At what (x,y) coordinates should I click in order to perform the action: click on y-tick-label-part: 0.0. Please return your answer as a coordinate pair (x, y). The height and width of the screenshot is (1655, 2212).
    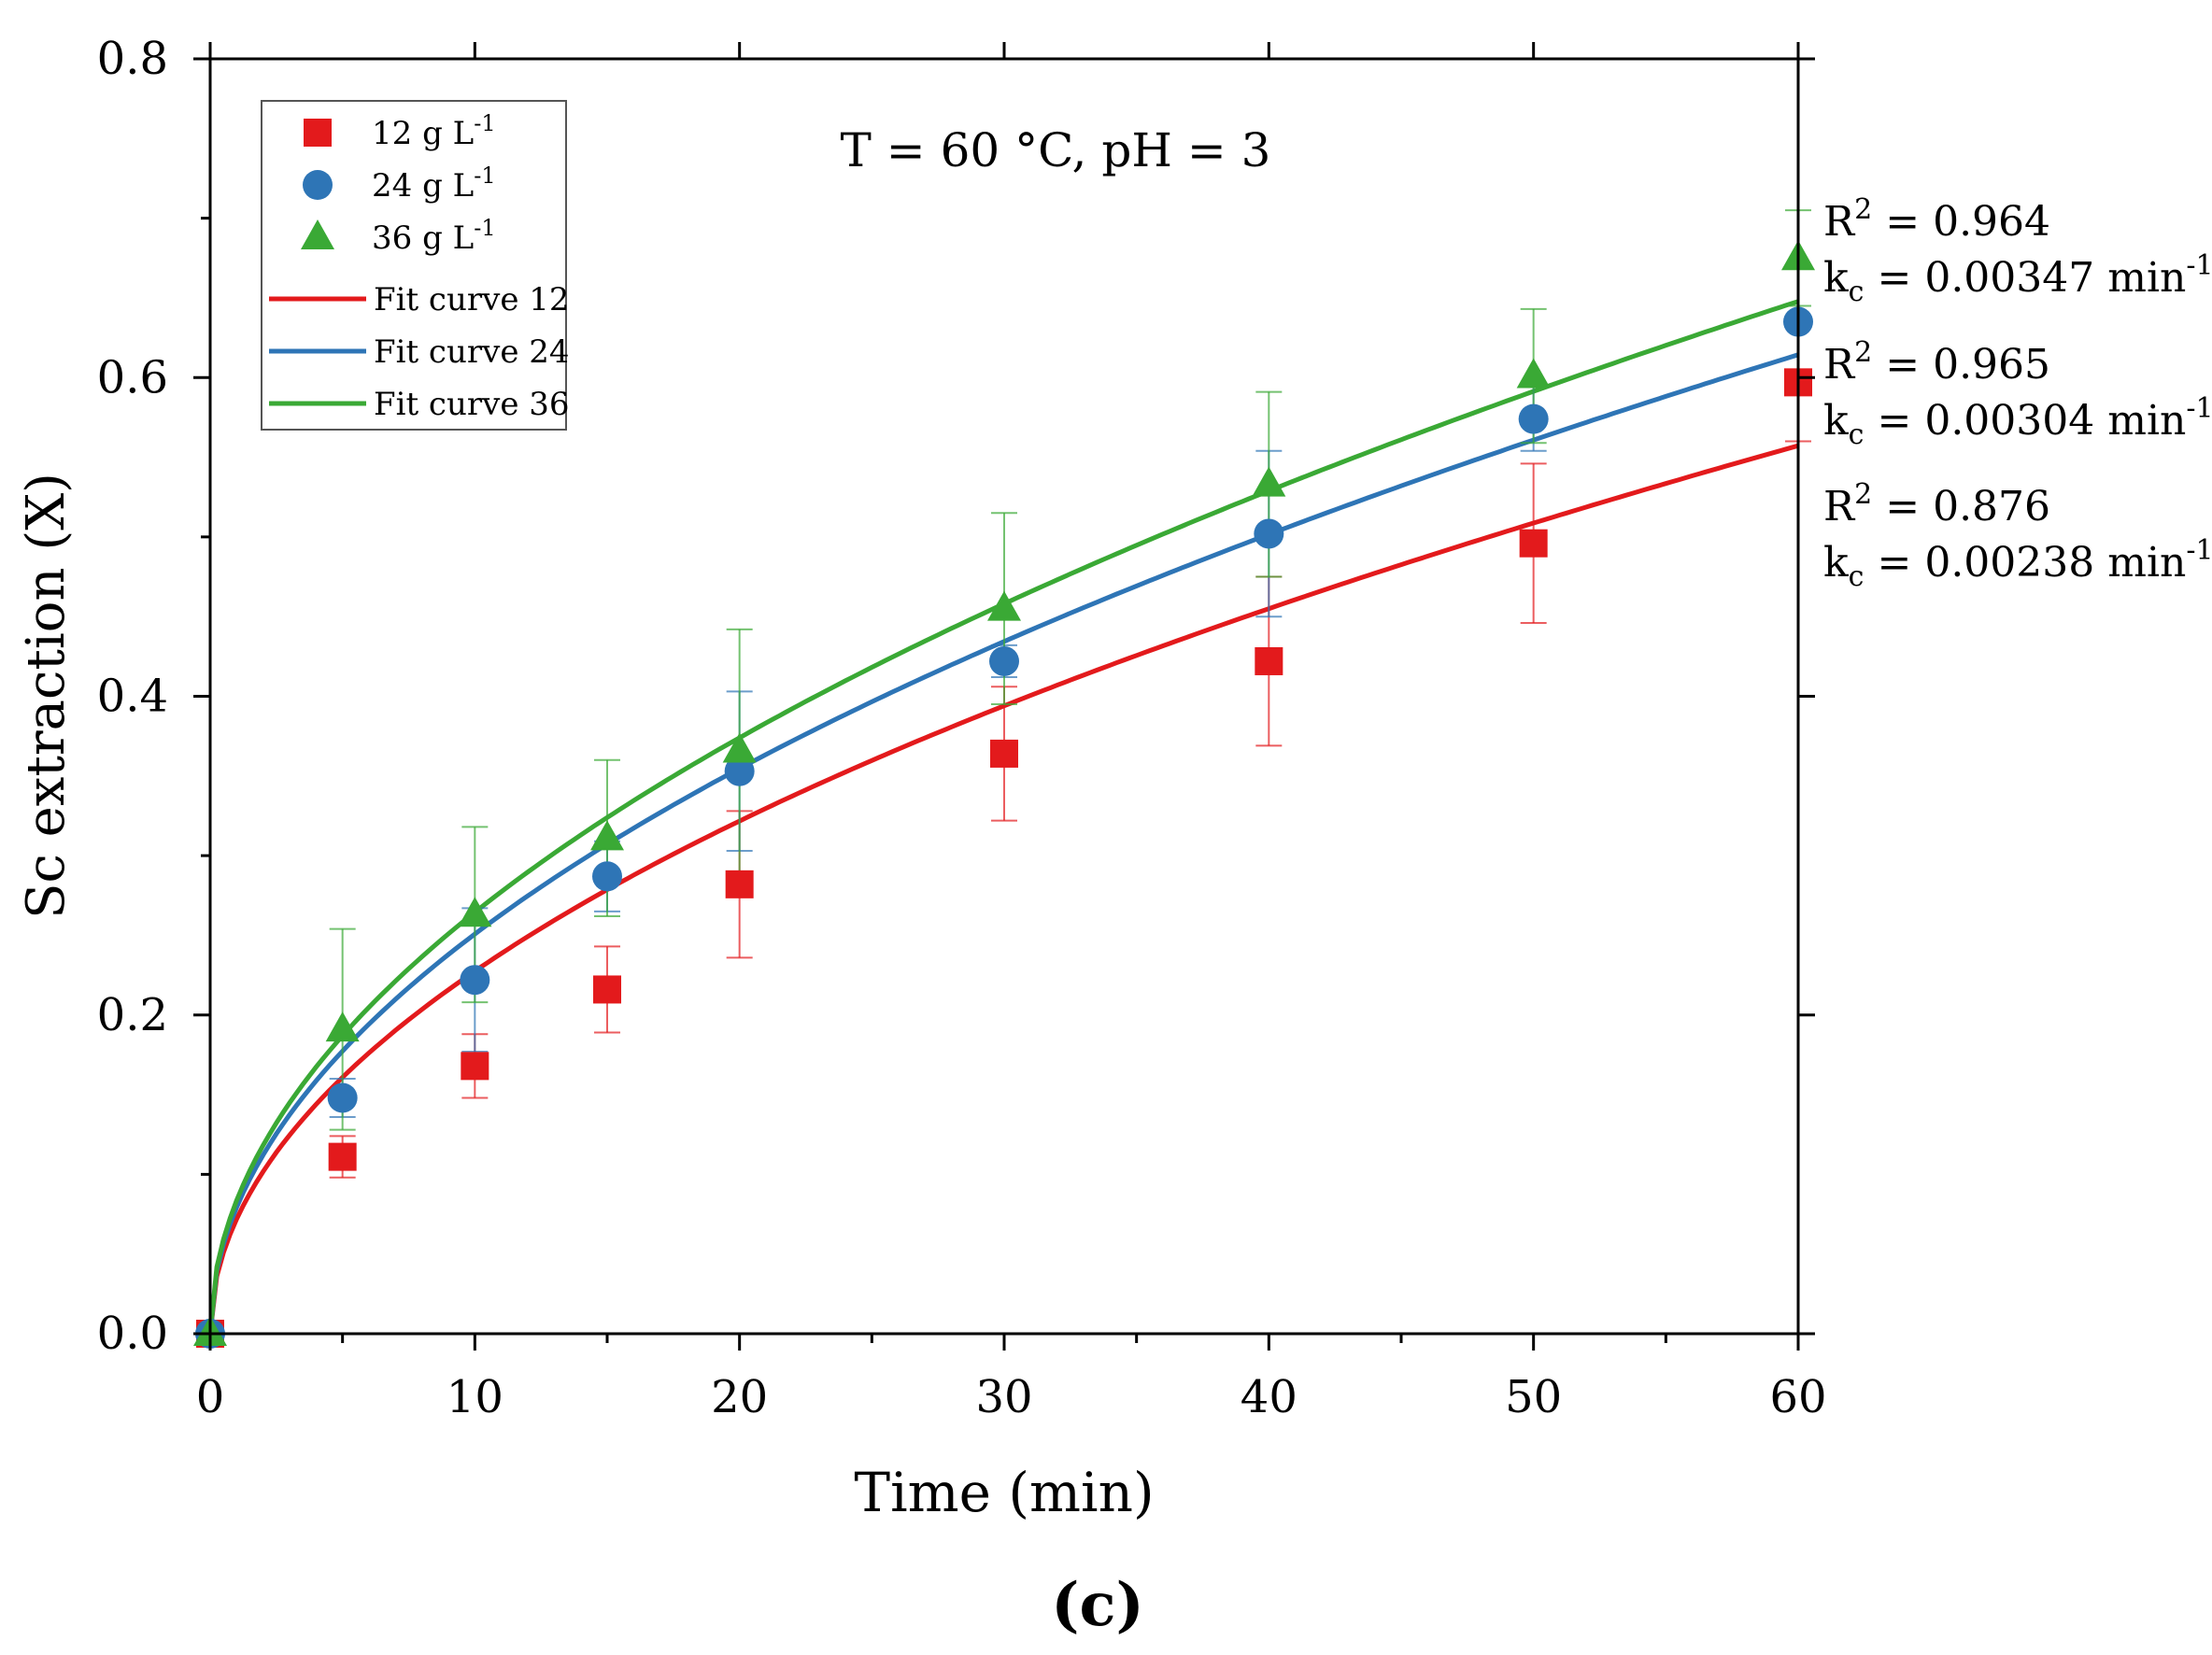
    Looking at the image, I should click on (132, 1334).